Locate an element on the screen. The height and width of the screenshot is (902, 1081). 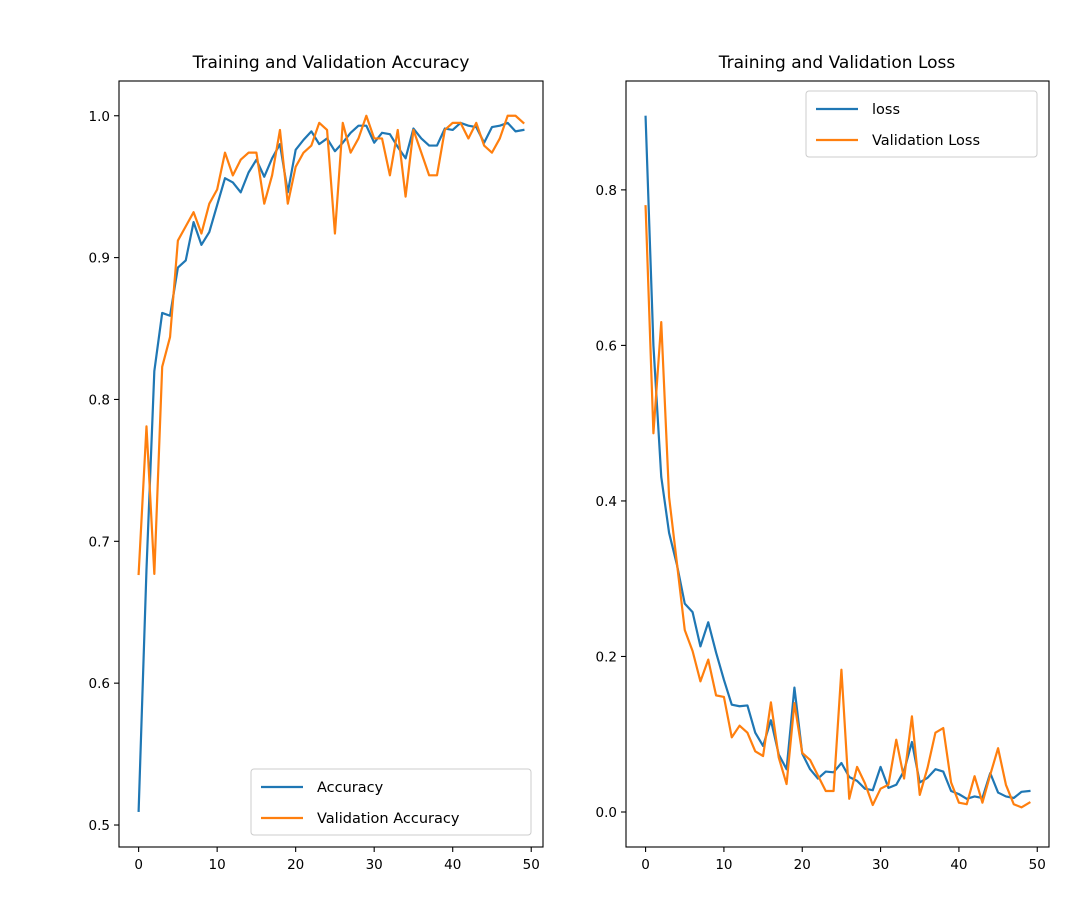
accuracy-legend-label-training: Accuracy is located at coordinates (350, 788).